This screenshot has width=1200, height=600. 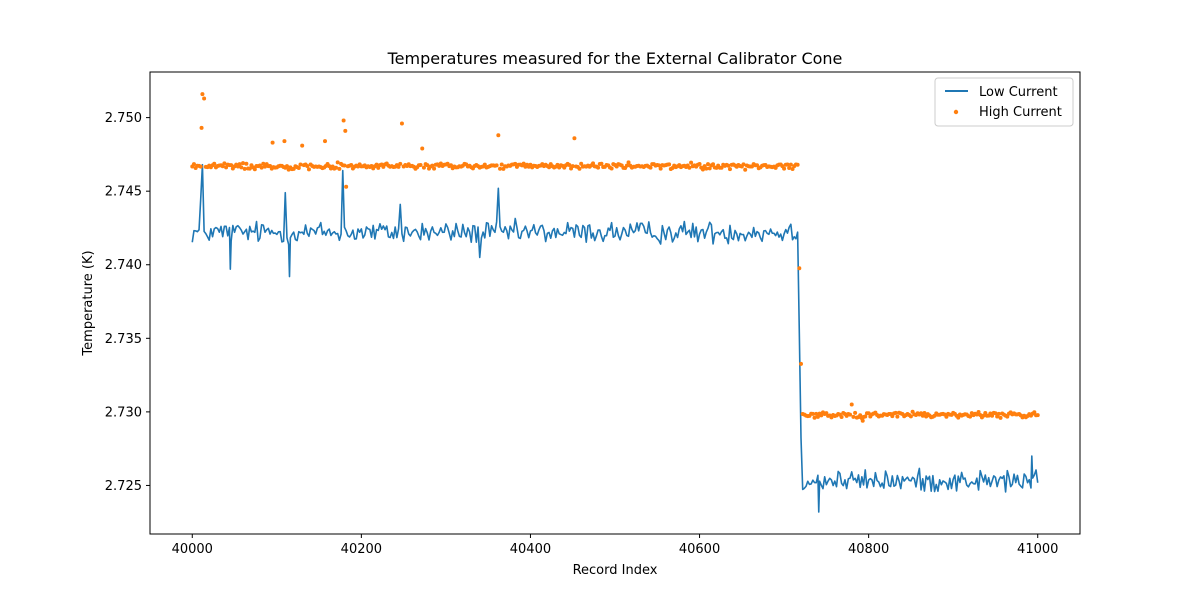 I want to click on x-axis-label: Record Index, so click(x=615, y=570).